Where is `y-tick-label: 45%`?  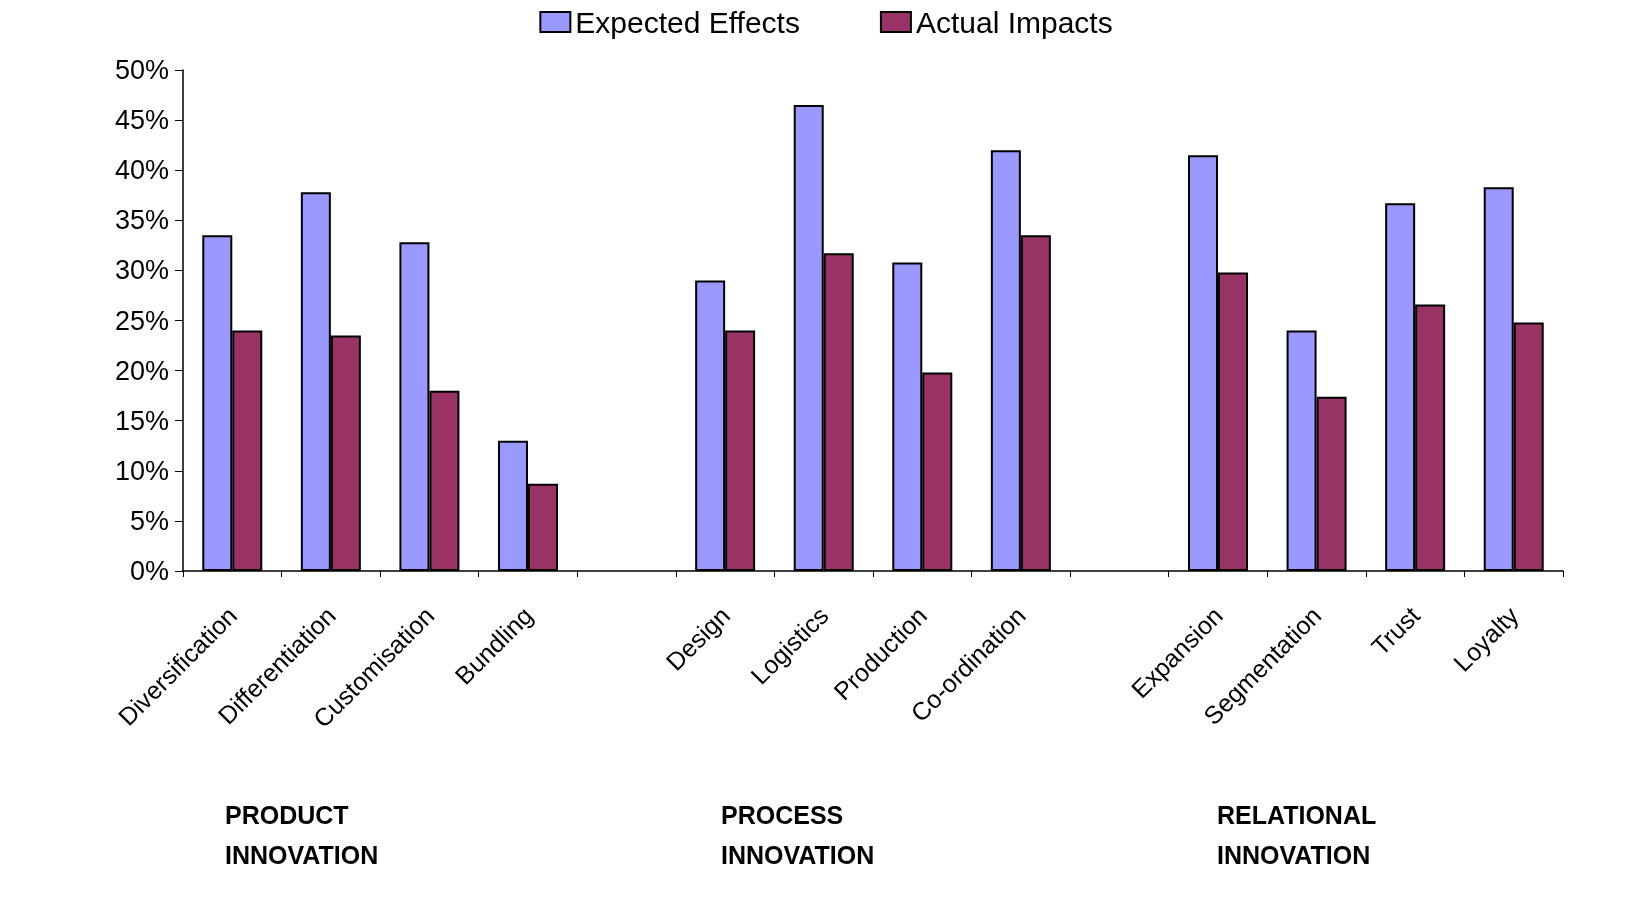 y-tick-label: 45% is located at coordinates (141, 120).